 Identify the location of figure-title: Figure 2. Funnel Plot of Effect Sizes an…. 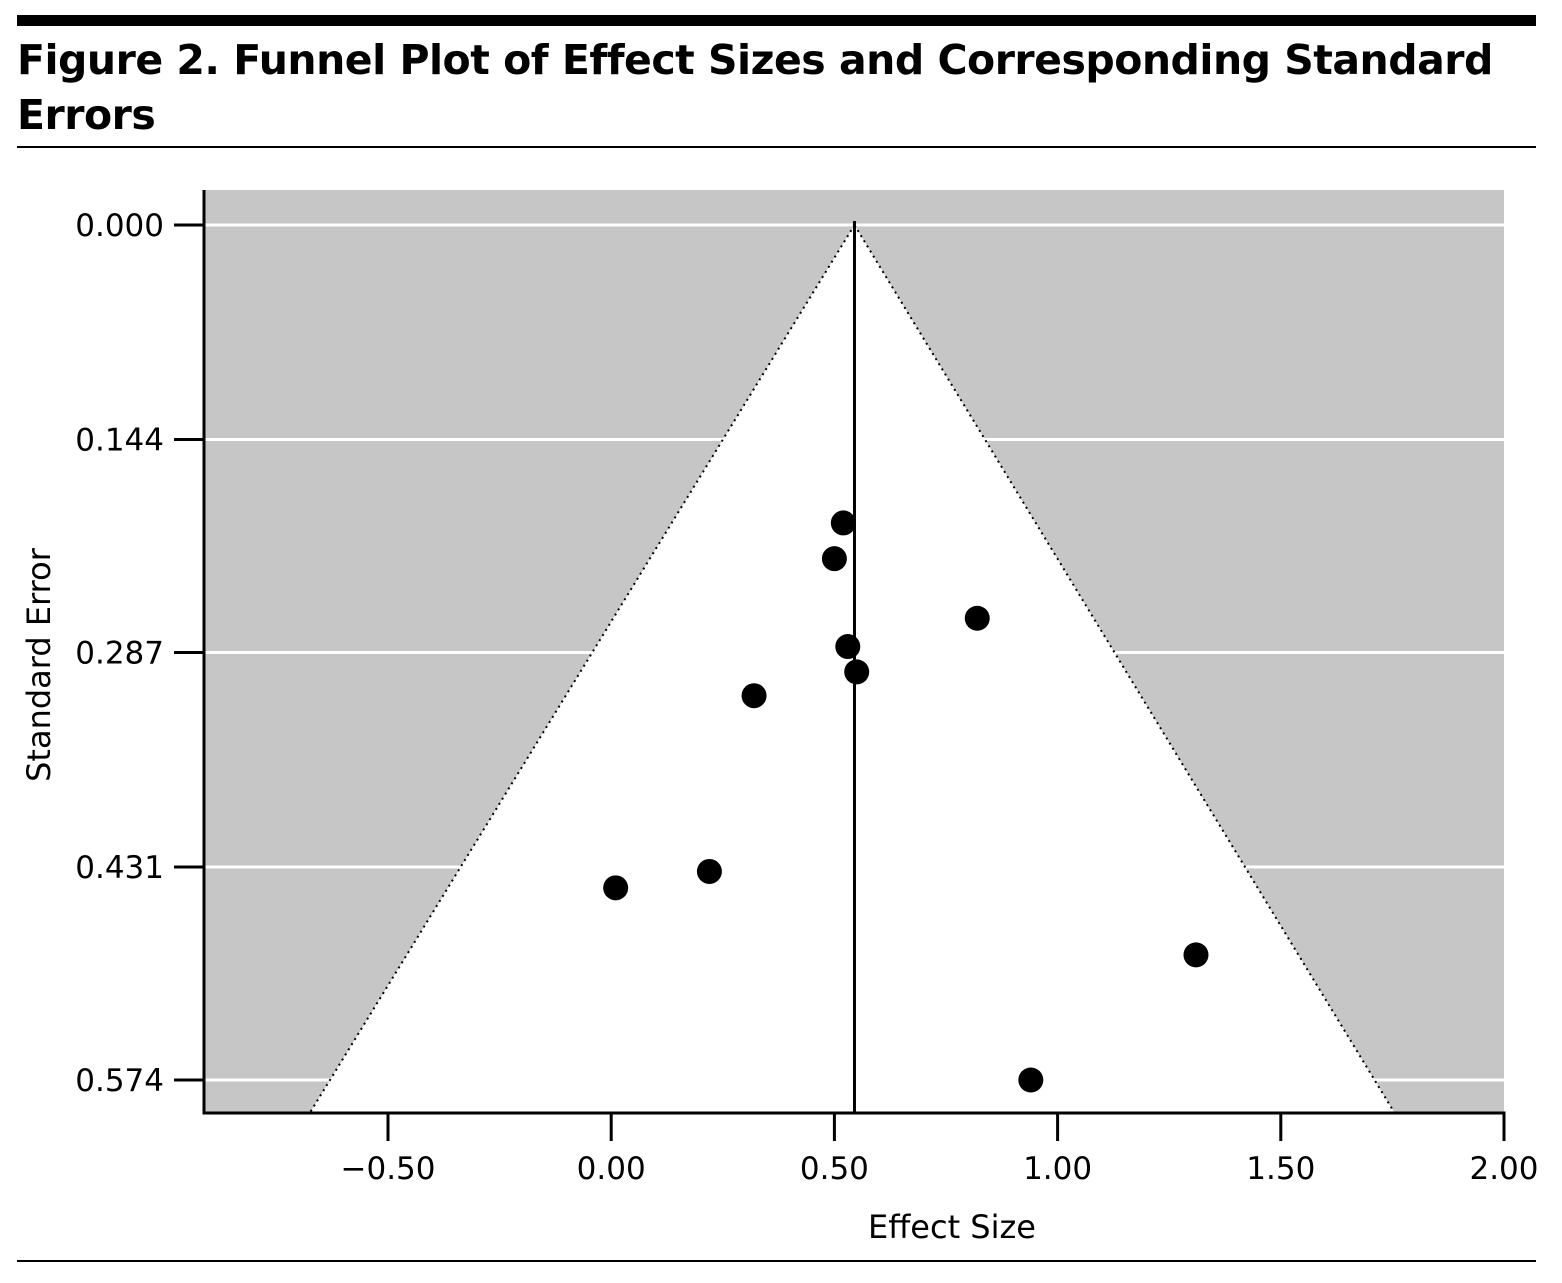
(755, 87).